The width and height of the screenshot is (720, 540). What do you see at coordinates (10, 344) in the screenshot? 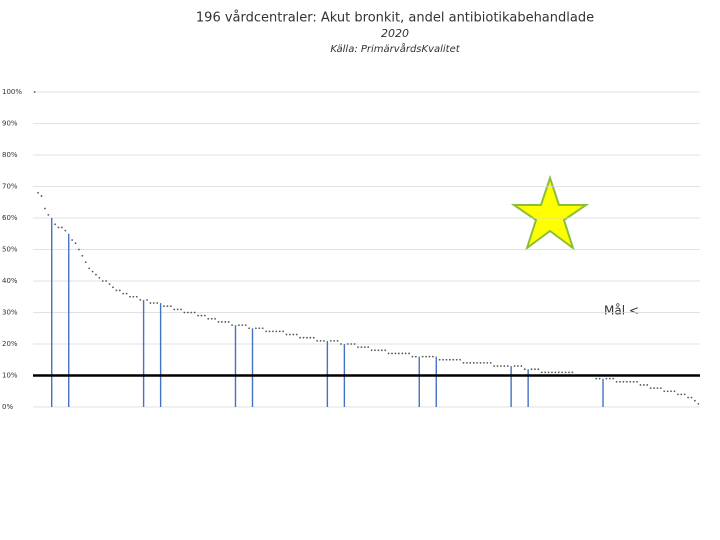
I see `y-tick-label: 20%` at bounding box center [10, 344].